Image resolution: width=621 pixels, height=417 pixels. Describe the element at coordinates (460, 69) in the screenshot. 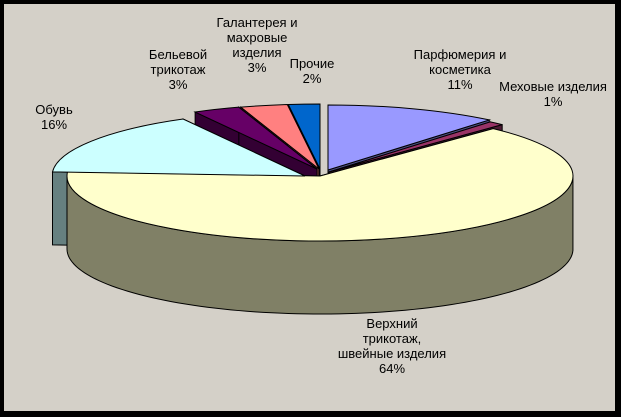

I see `slice-label-0: Парфюмерия и косметика 11%` at that location.